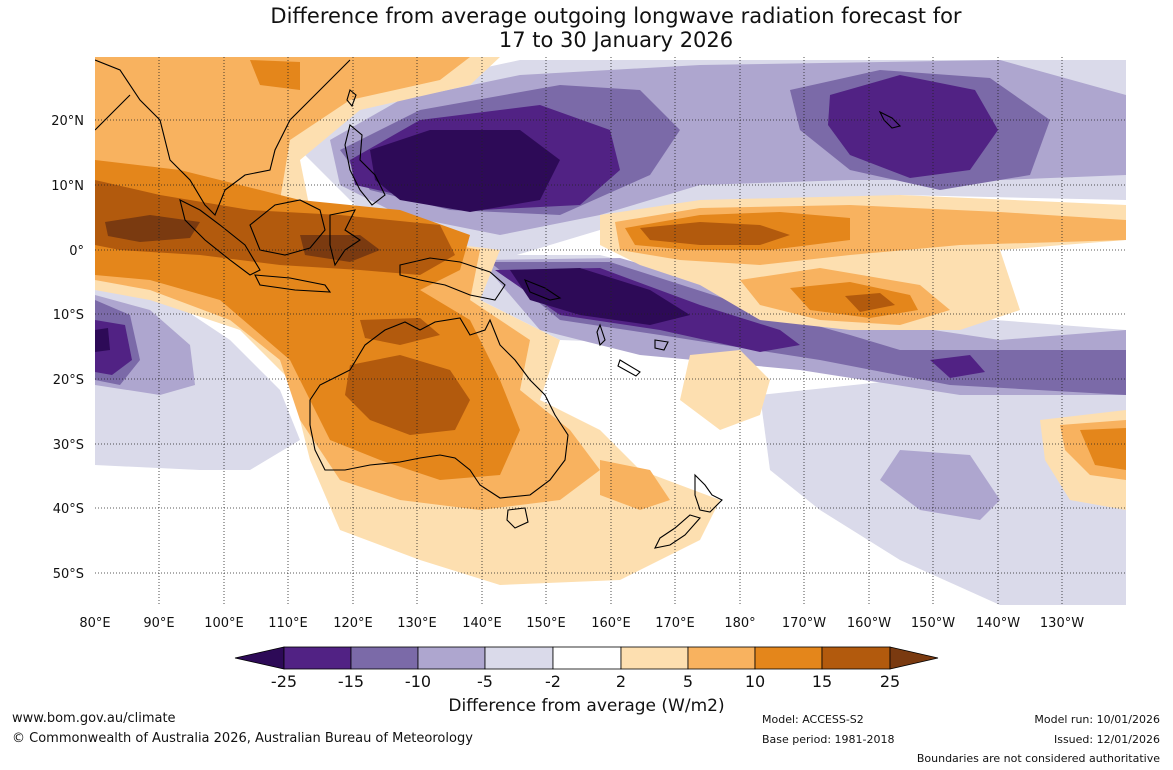 This screenshot has height=770, width=1173. I want to click on colorbar-tick-label: -15, so click(351, 681).